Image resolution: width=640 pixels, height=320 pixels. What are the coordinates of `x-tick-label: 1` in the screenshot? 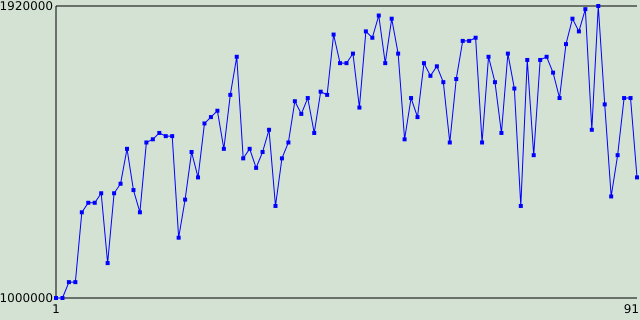 It's located at (56, 309).